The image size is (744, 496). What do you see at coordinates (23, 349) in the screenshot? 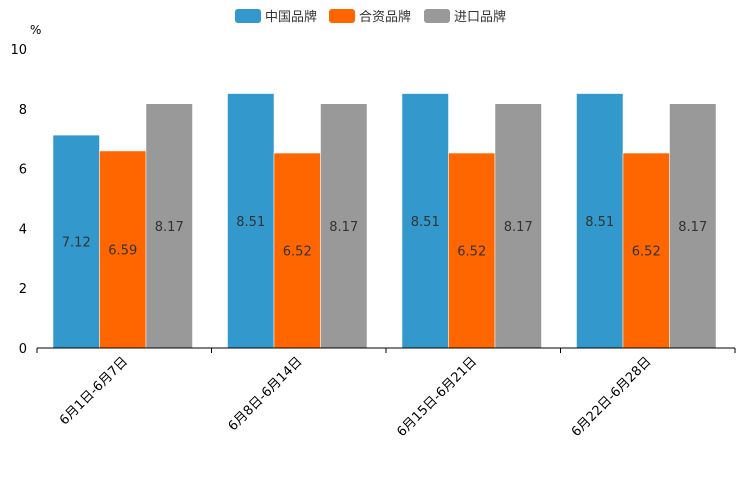
I see `y-tick-label: 0` at bounding box center [23, 349].